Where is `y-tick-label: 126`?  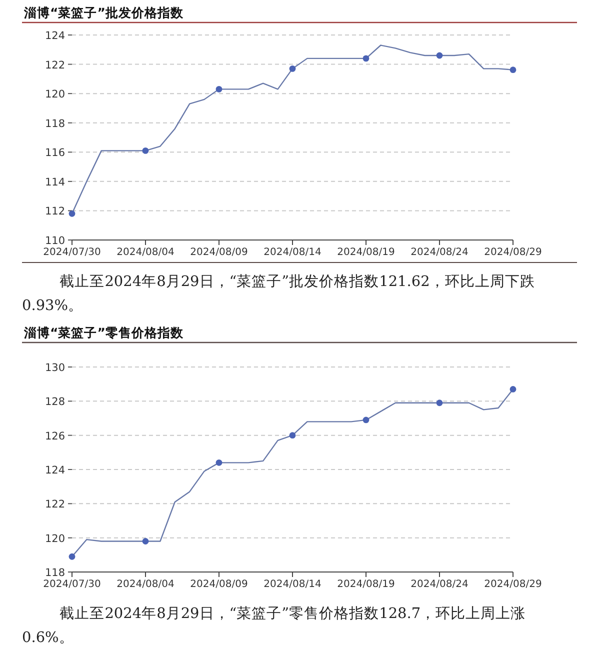 y-tick-label: 126 is located at coordinates (55, 436).